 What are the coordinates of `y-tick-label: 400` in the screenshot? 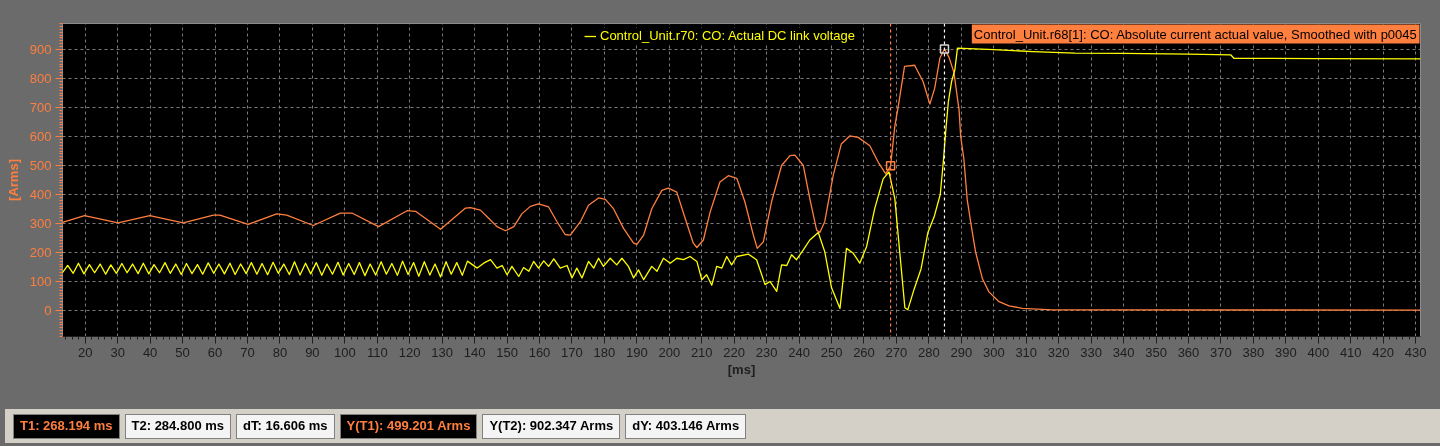 It's located at (40, 194).